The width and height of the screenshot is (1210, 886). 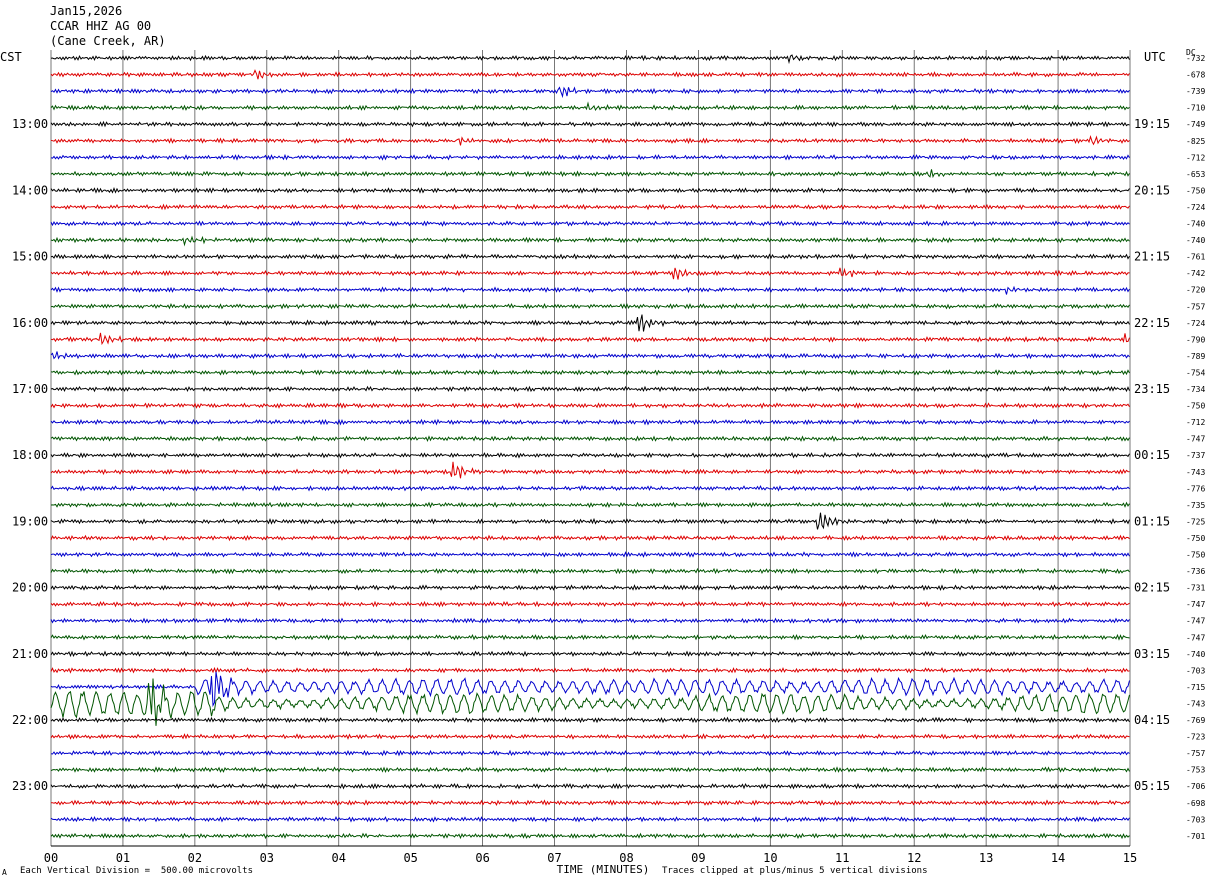 I want to click on left-hour-label: 21:00, so click(x=30, y=654).